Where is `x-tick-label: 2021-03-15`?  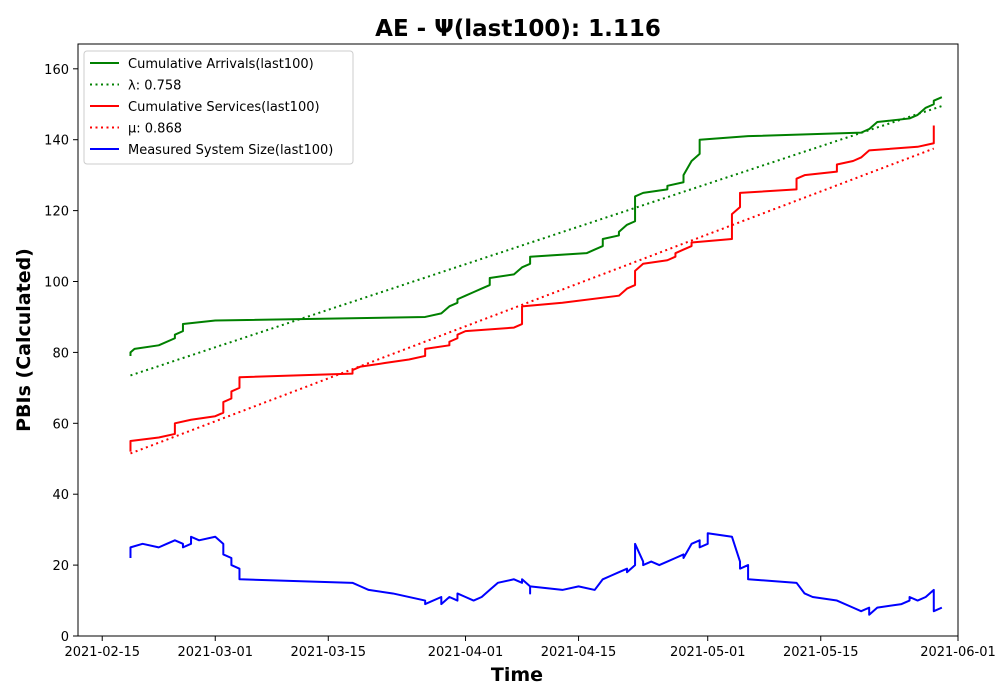
x-tick-label: 2021-03-15 is located at coordinates (328, 652).